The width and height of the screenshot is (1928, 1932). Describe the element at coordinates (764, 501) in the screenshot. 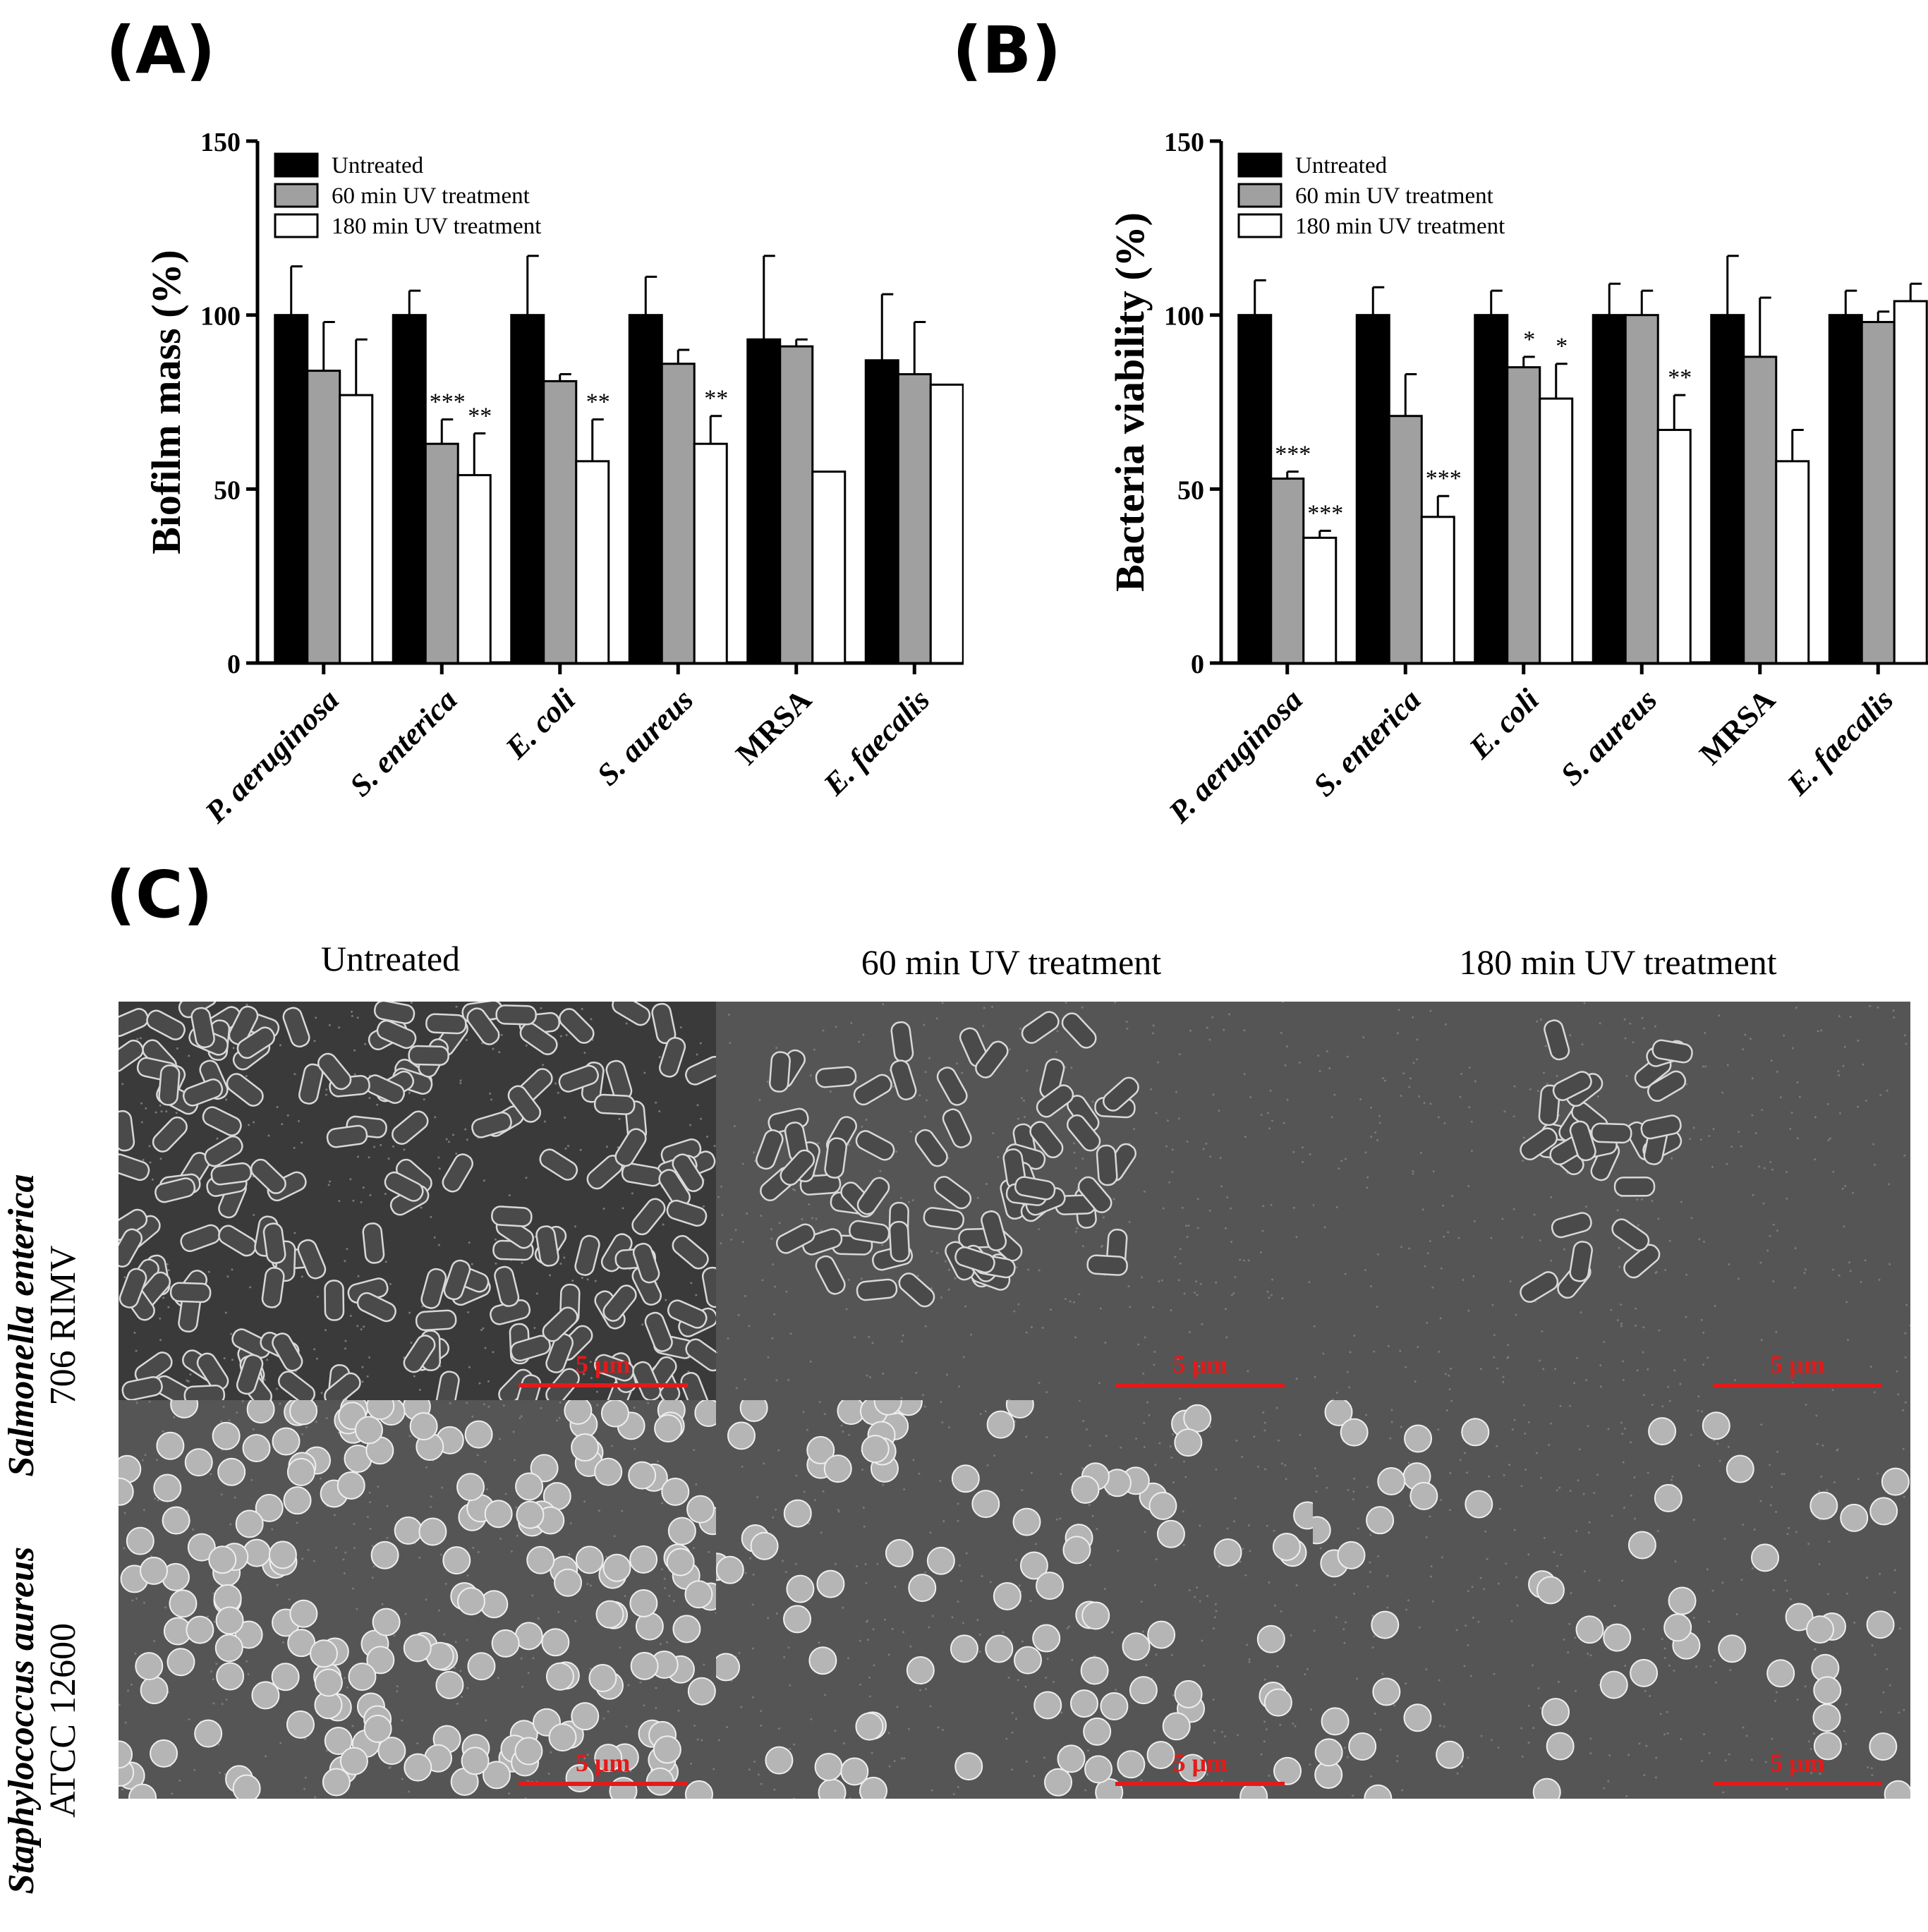

I see `bar` at that location.